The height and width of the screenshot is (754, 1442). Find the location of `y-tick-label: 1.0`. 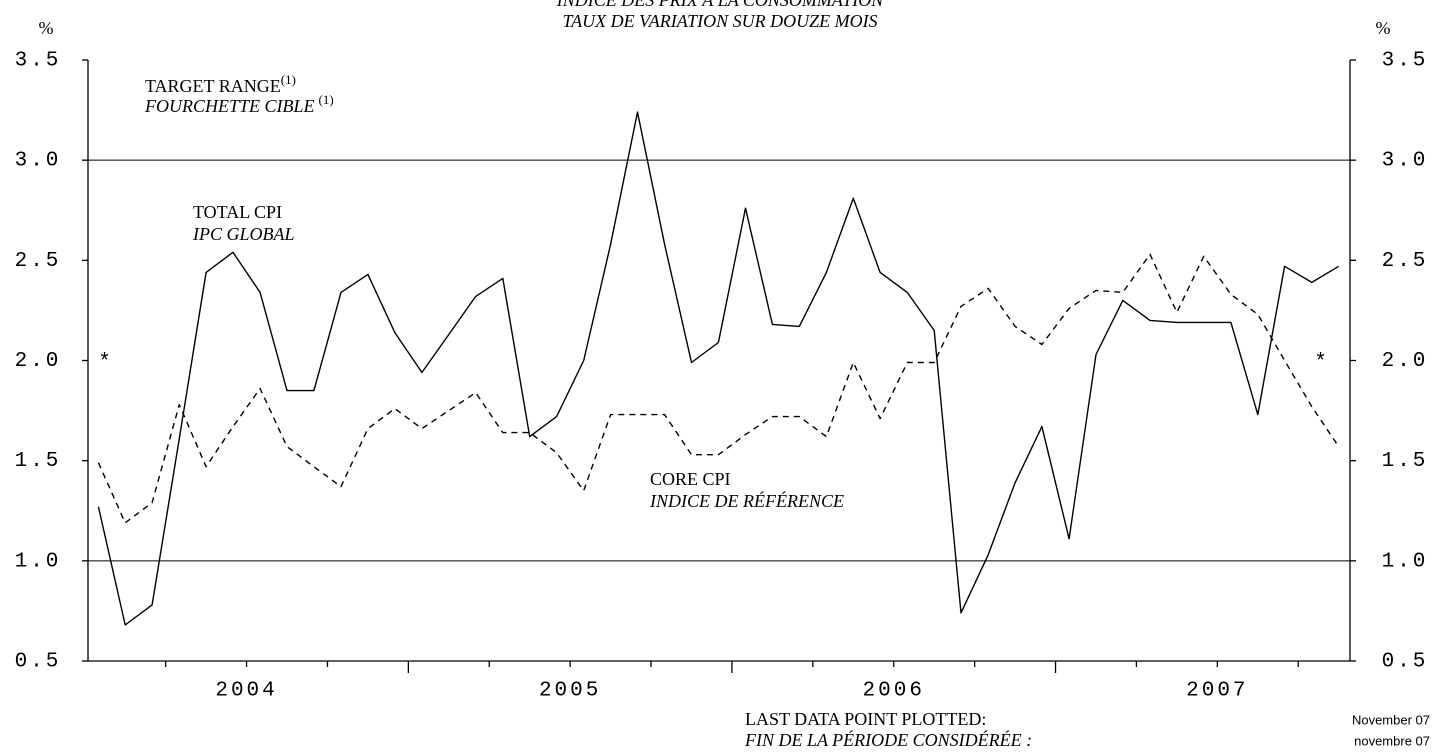

y-tick-label: 1.0 is located at coordinates (38, 561).